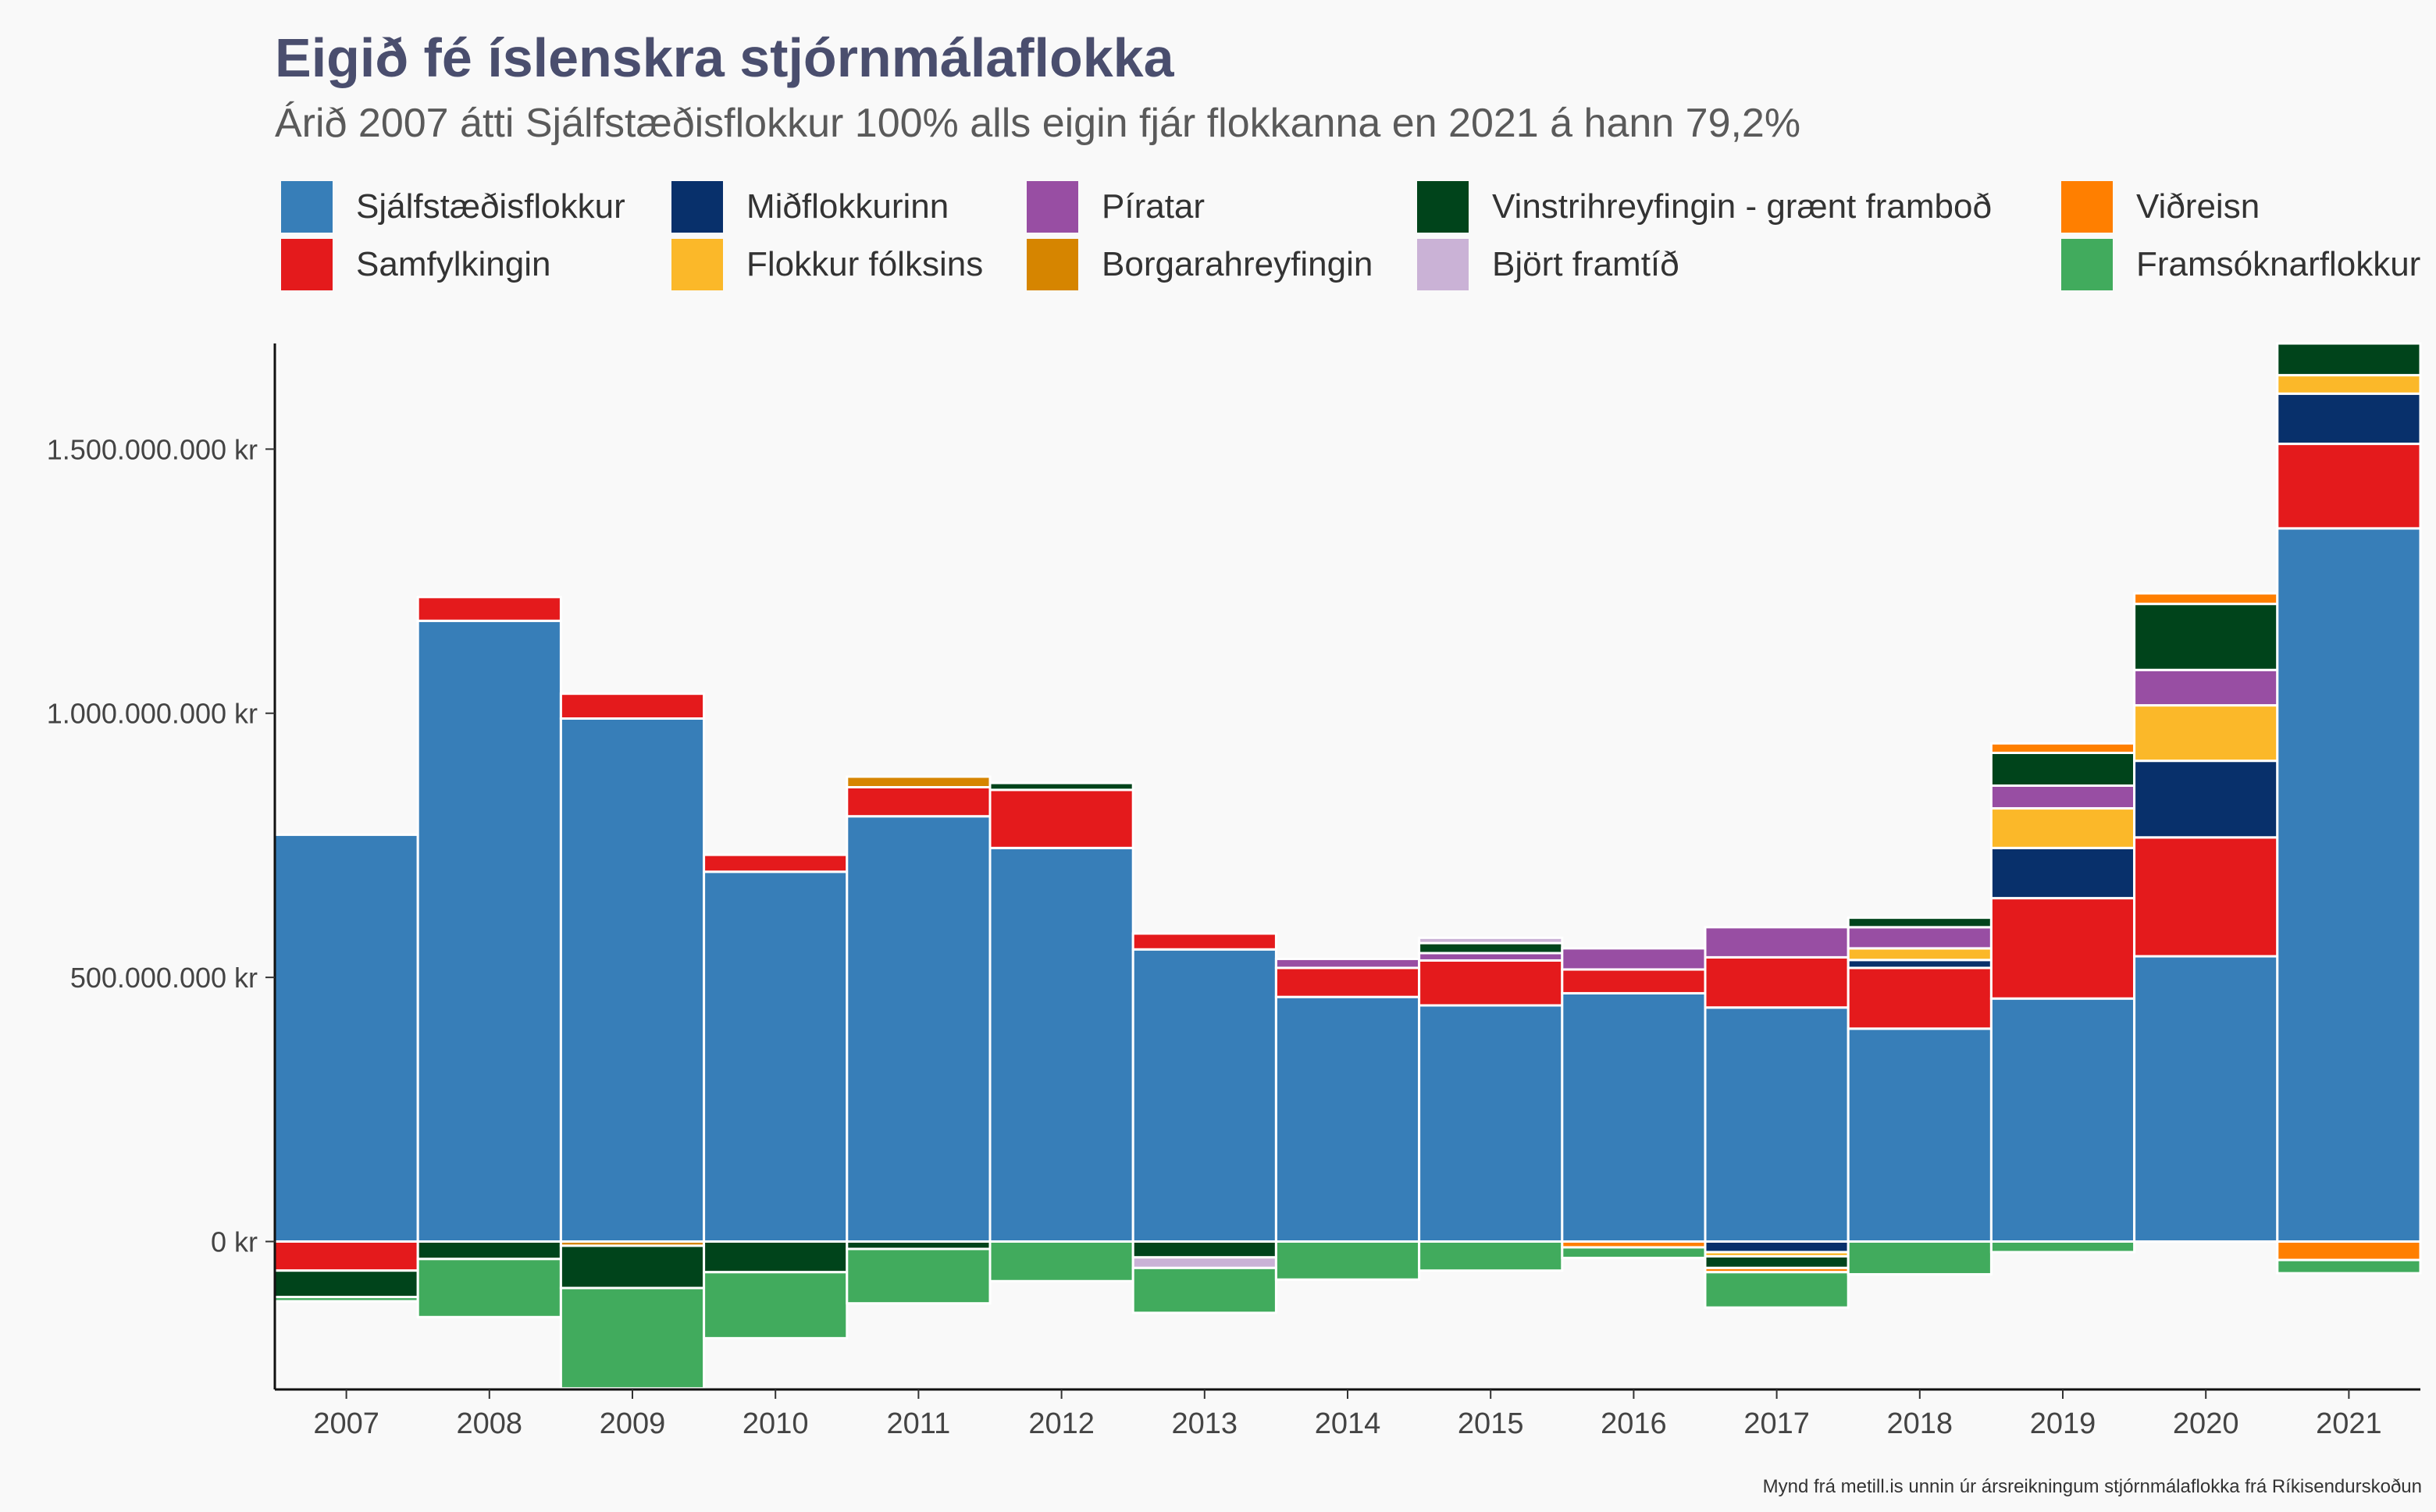  I want to click on bar-sjalfstaedisflokkur-2021, so click(2349, 885).